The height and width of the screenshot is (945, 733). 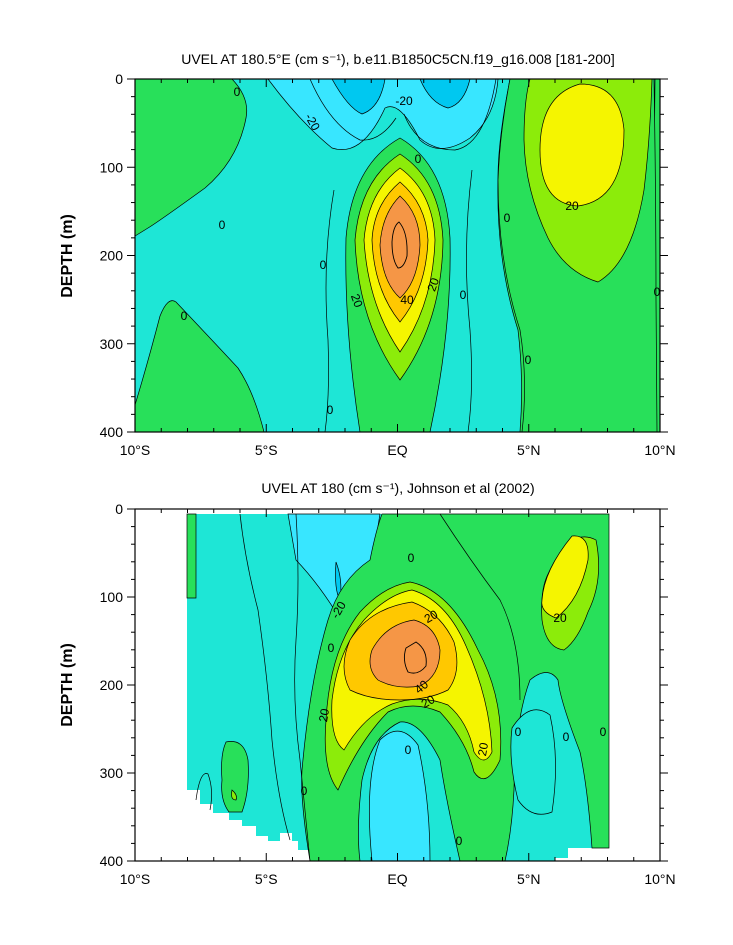 What do you see at coordinates (191, 556) in the screenshot?
I see `bottom-fill-green-leftedge` at bounding box center [191, 556].